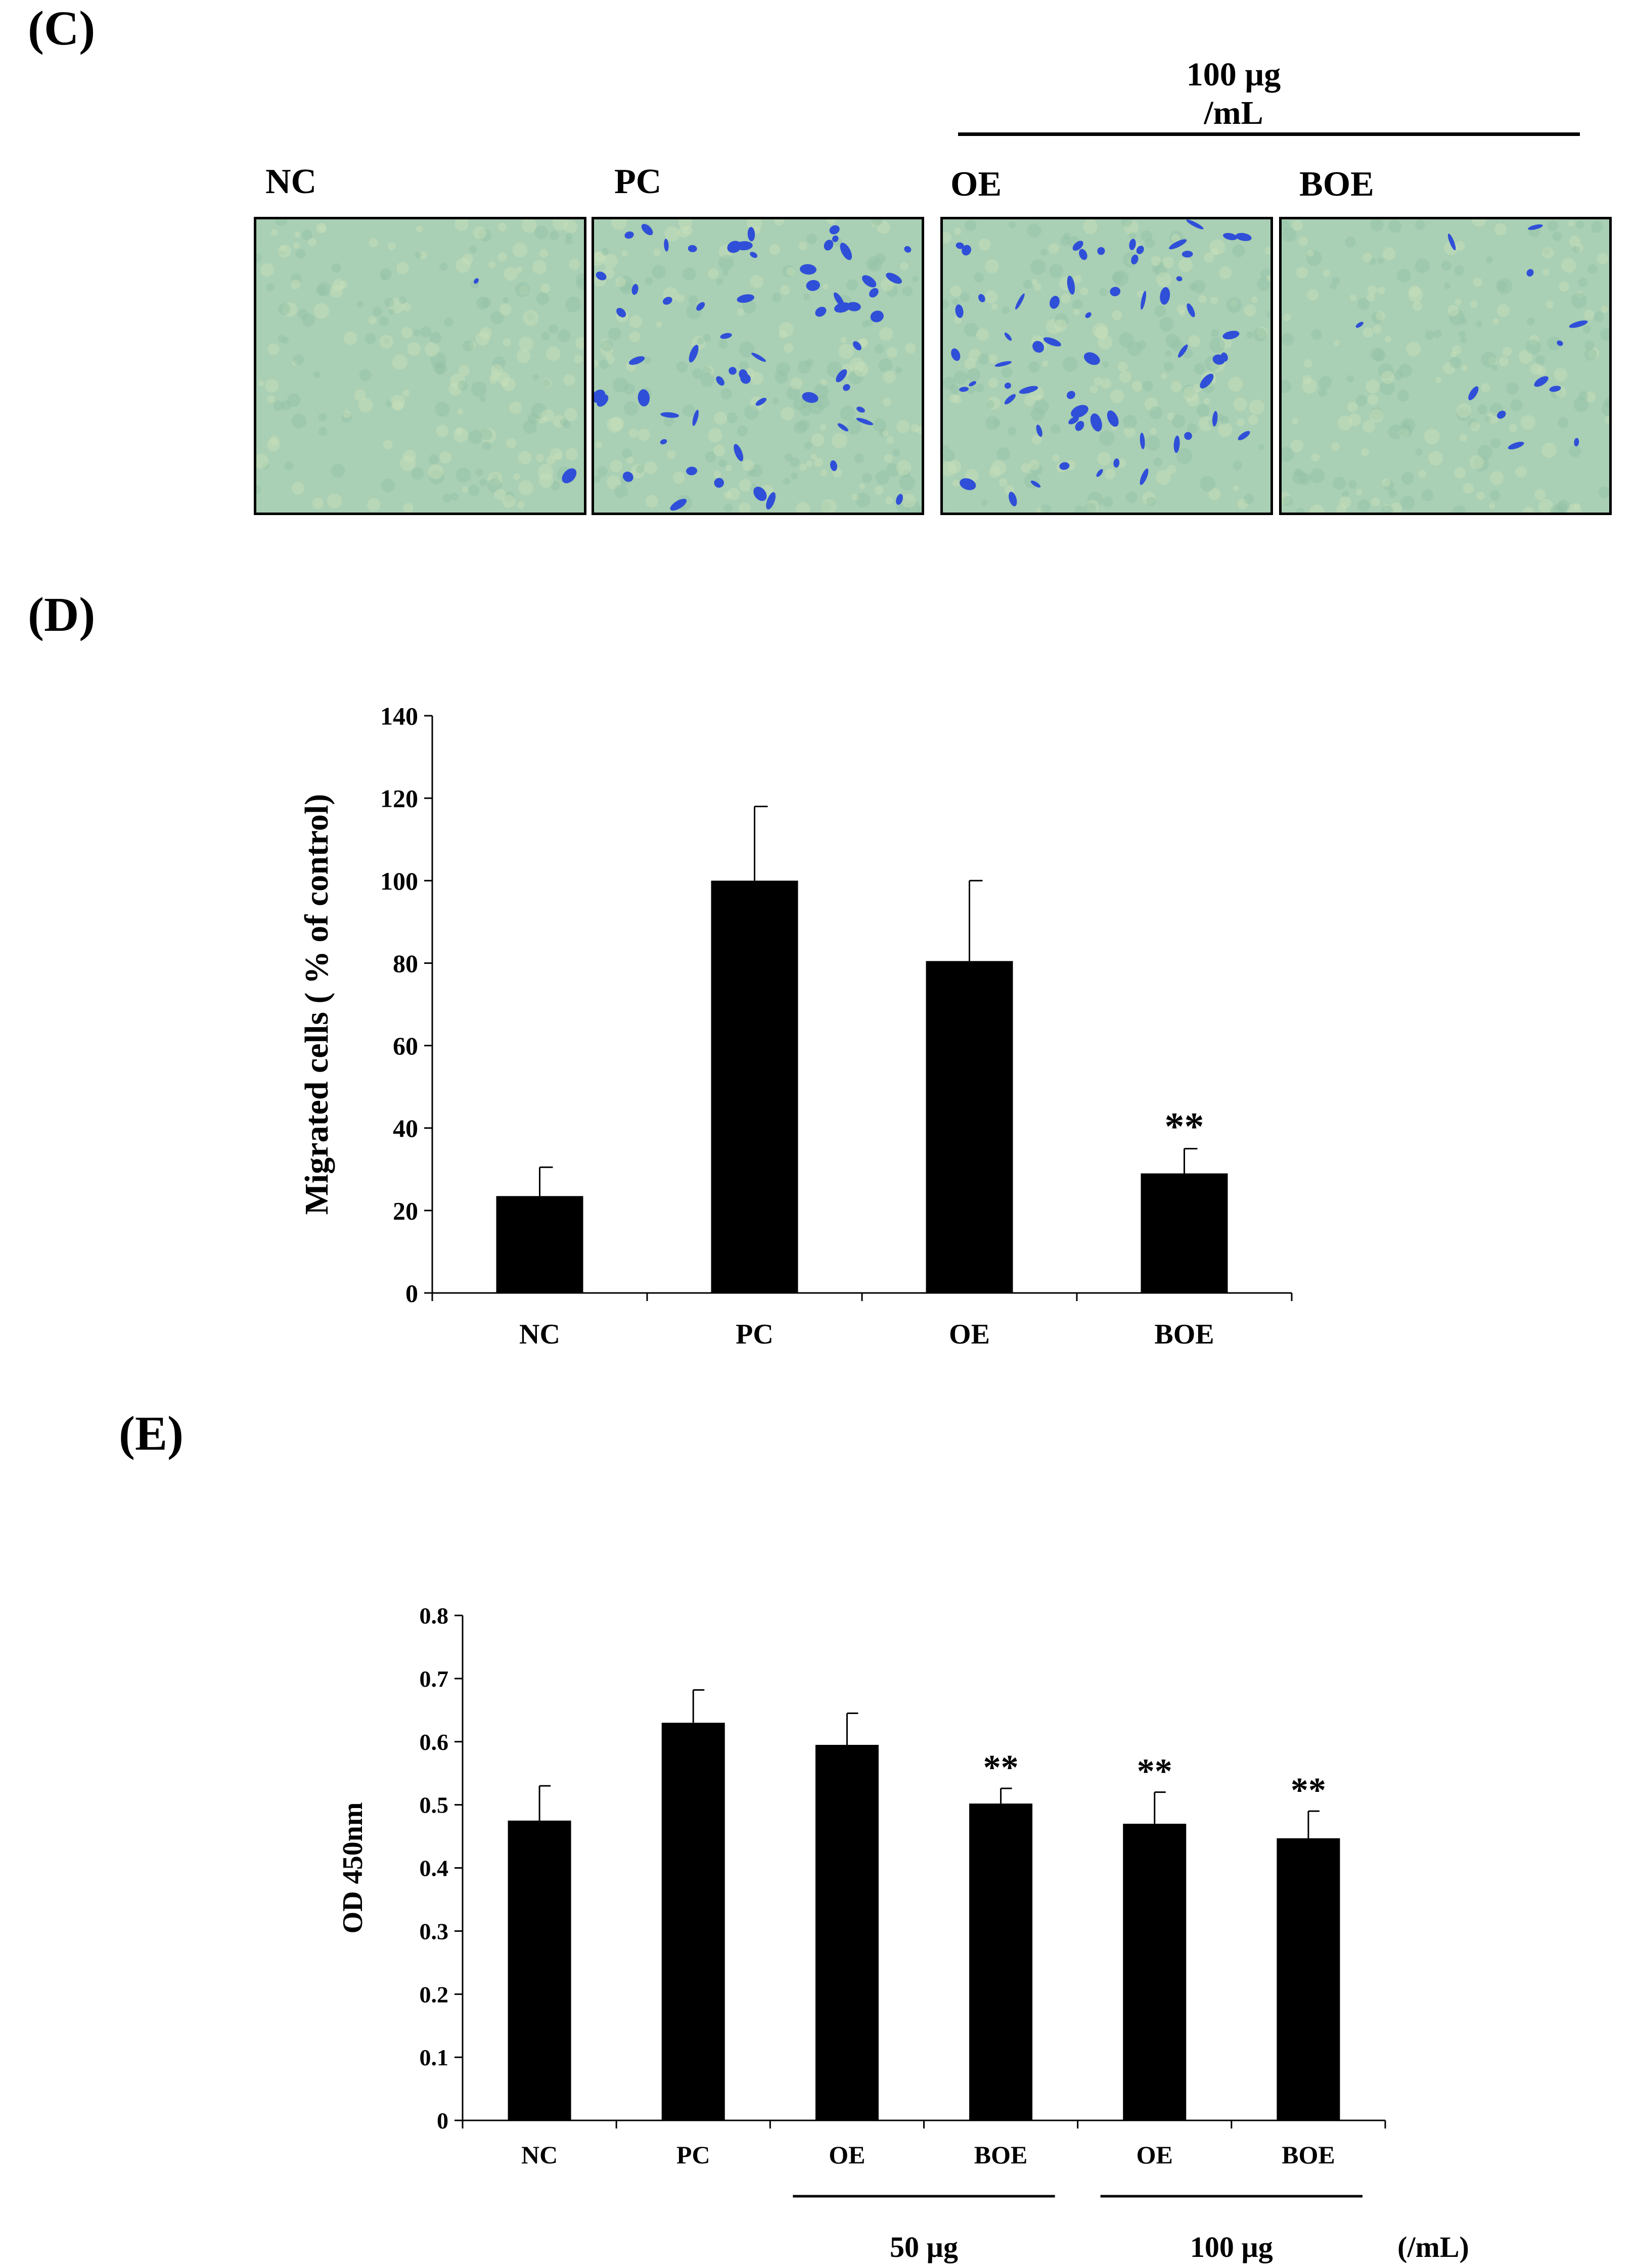  Describe the element at coordinates (62, 614) in the screenshot. I see `panel-d-label: (D)` at that location.